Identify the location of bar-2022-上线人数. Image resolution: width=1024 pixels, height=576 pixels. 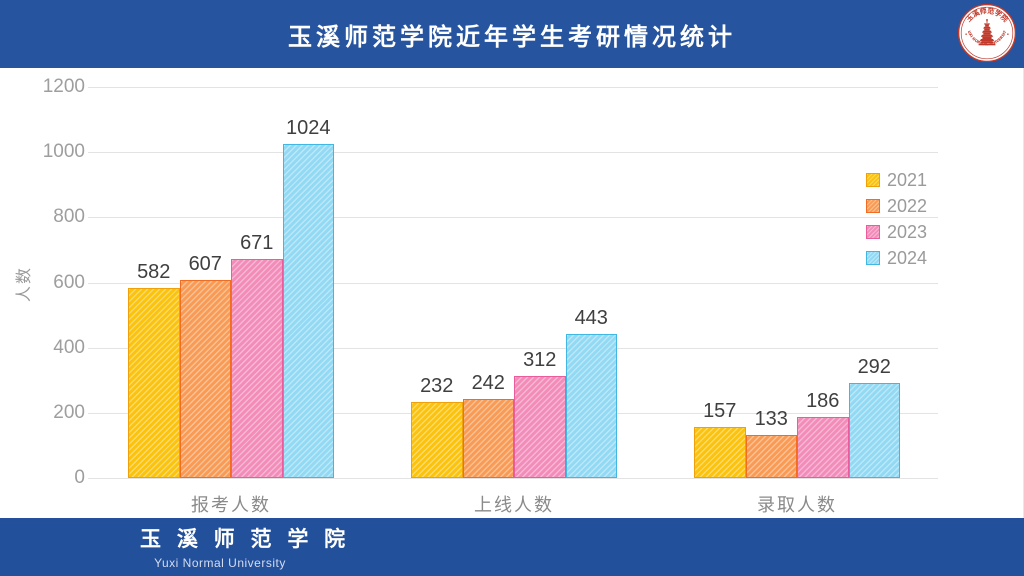
(488, 438).